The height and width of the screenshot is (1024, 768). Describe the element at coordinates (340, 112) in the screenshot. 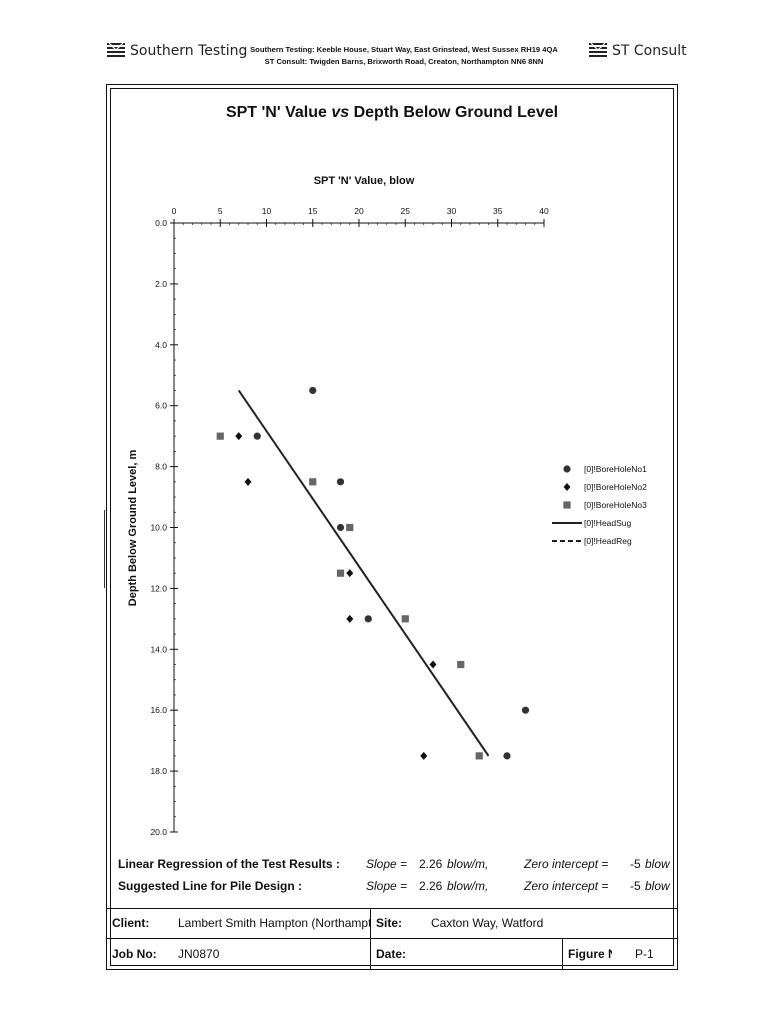

I see `chart-title-vs: vs` at that location.